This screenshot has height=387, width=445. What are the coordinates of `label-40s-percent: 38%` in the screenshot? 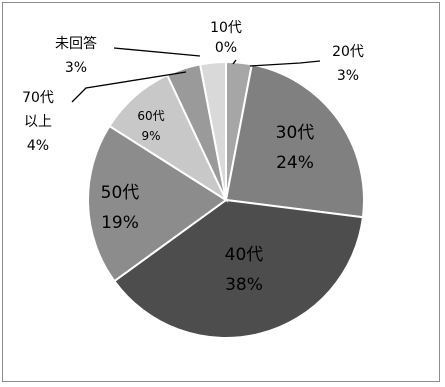 It's located at (244, 285).